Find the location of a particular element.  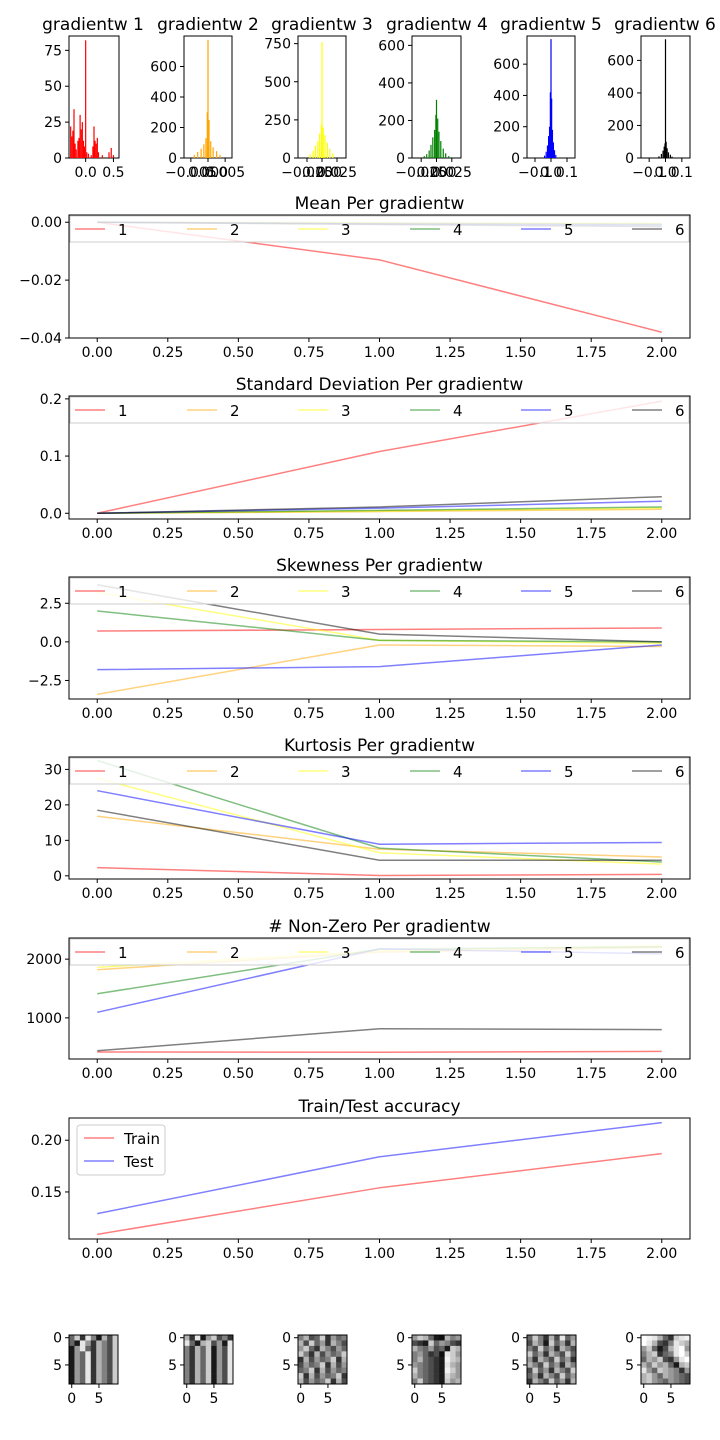

legend-label: 2 is located at coordinates (235, 411).